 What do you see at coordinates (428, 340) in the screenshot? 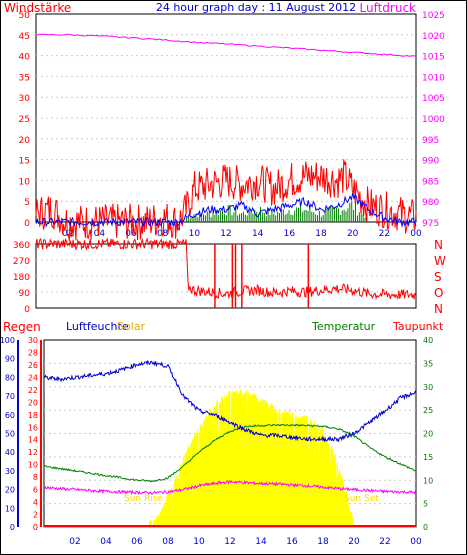
I see `temperature-tick-label: 40` at bounding box center [428, 340].